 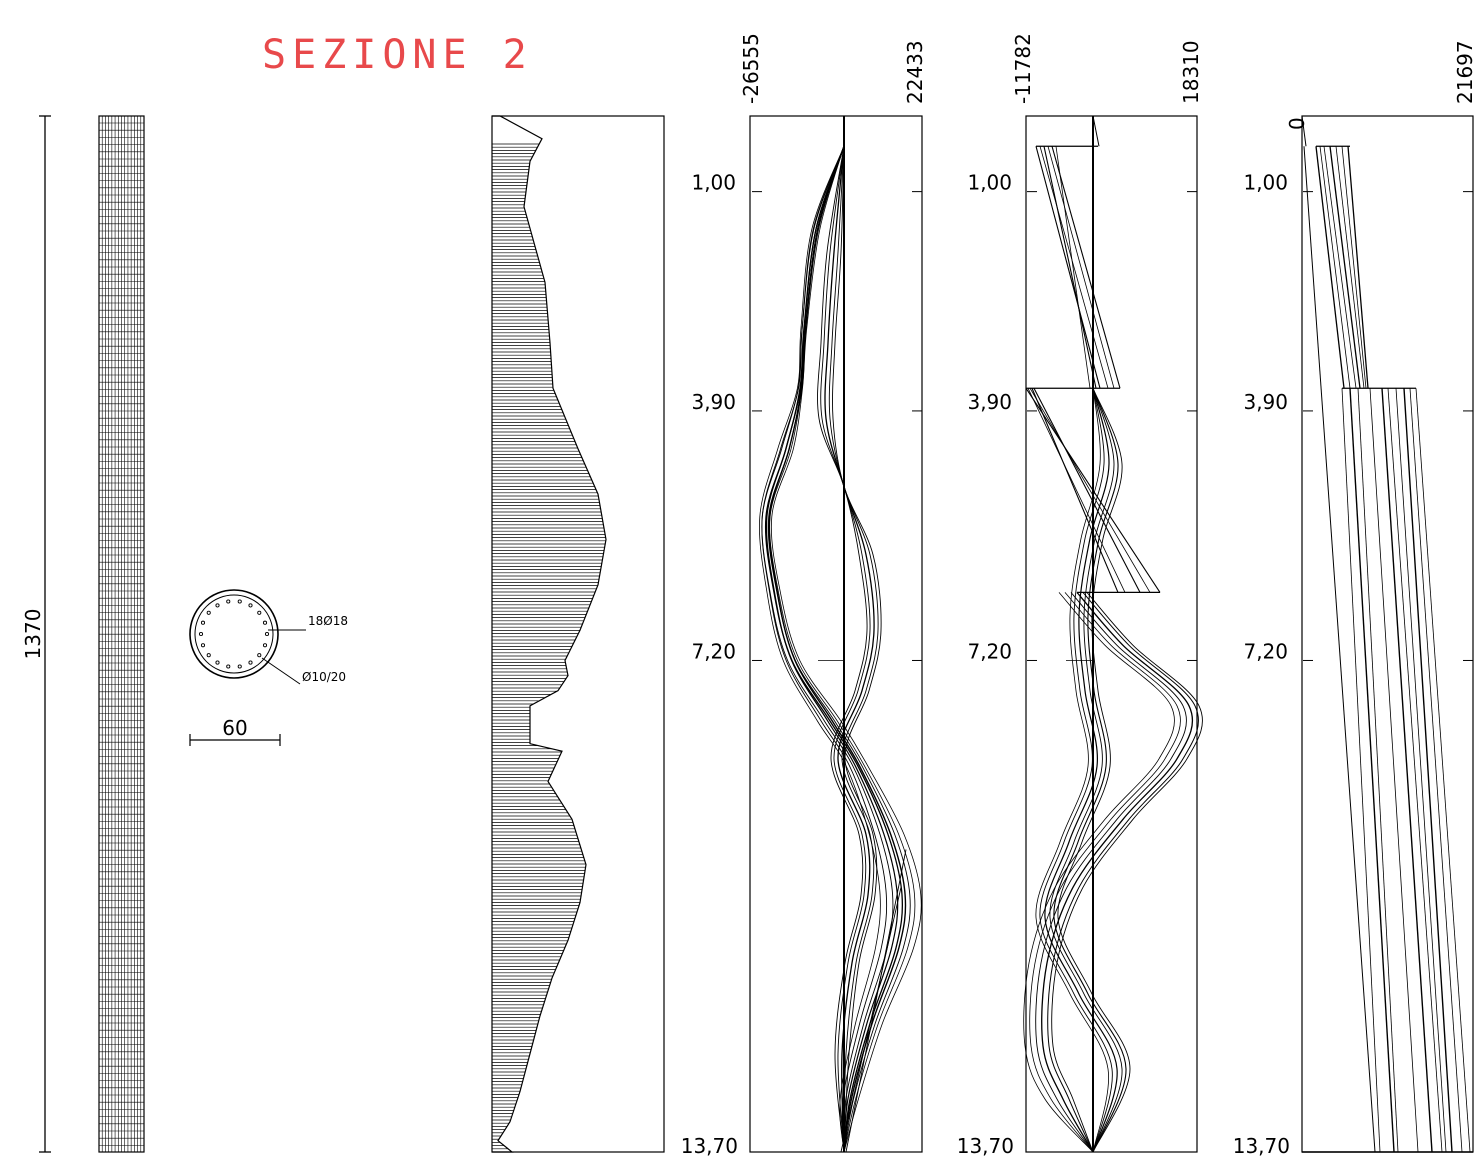 What do you see at coordinates (1191, 72) in the screenshot?
I see `shear-max-label: 18310` at bounding box center [1191, 72].